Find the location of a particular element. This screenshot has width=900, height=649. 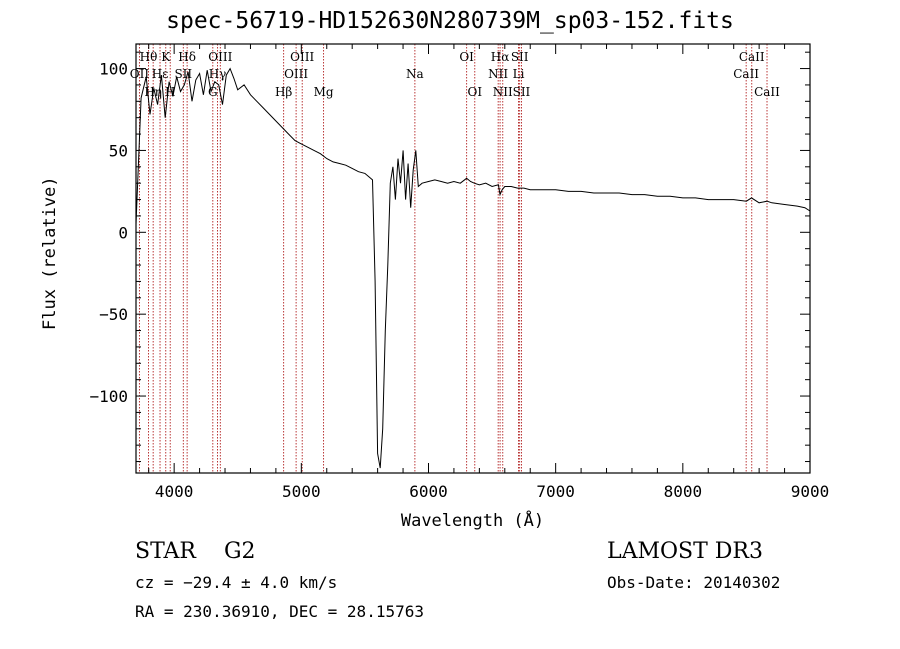

line-marker-label: Li is located at coordinates (519, 74).